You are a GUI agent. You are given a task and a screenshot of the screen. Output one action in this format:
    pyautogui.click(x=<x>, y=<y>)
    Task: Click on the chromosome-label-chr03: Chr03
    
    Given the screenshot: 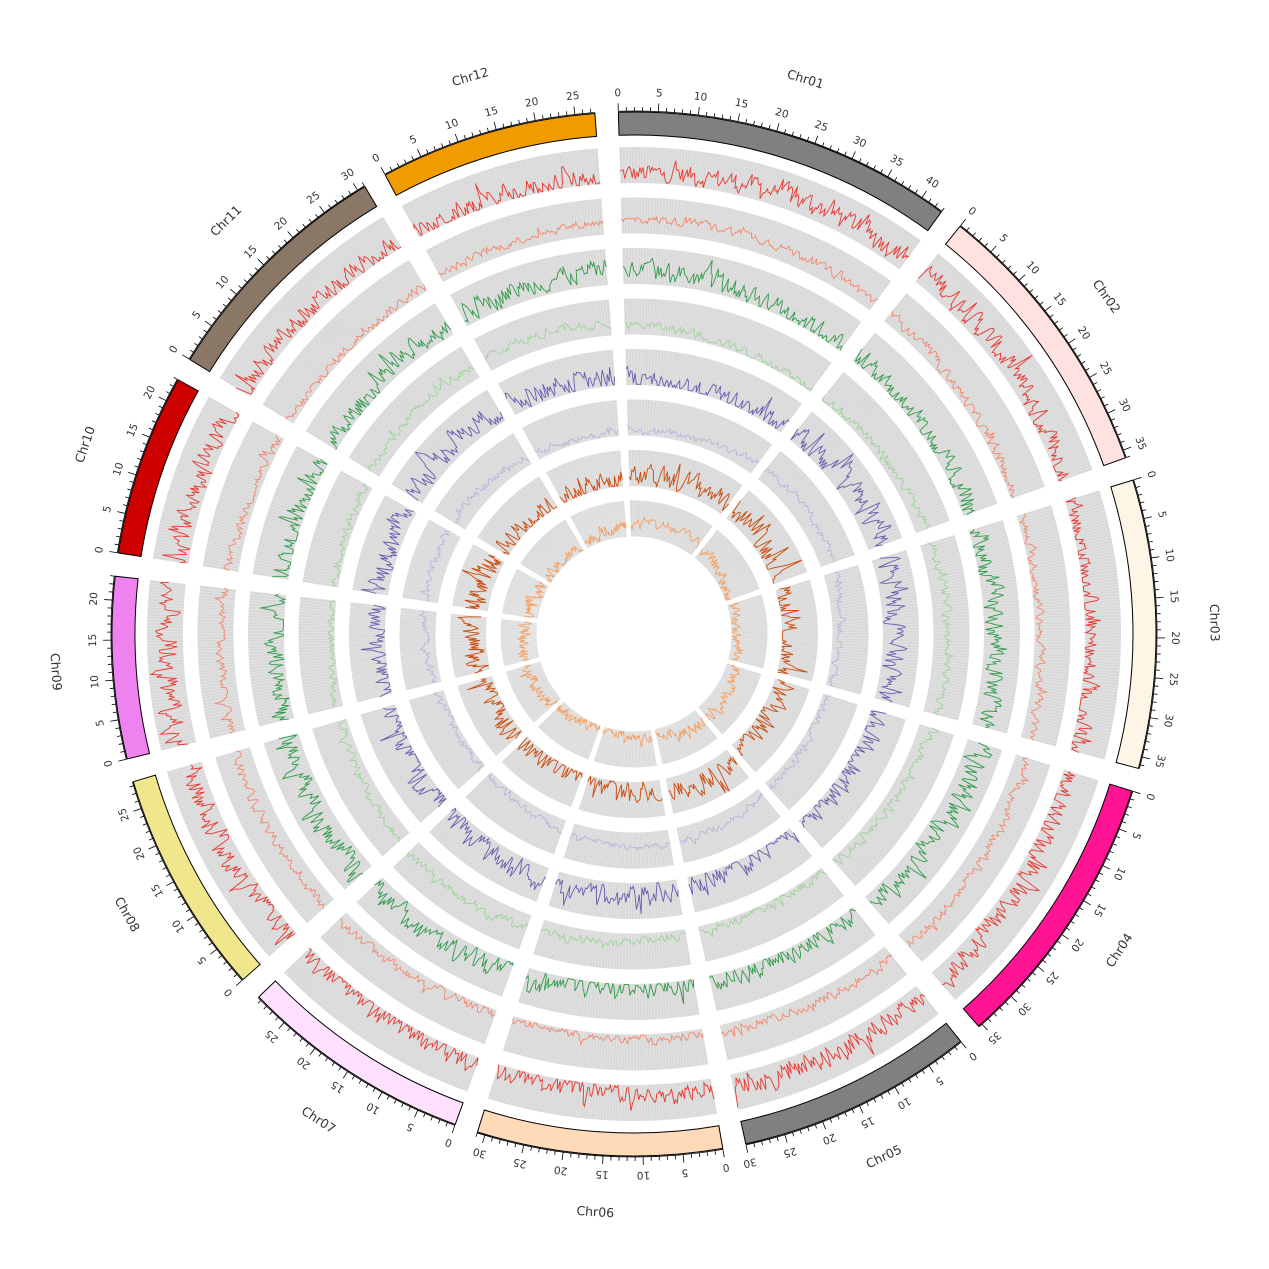 What is the action you would take?
    pyautogui.click(x=1215, y=623)
    